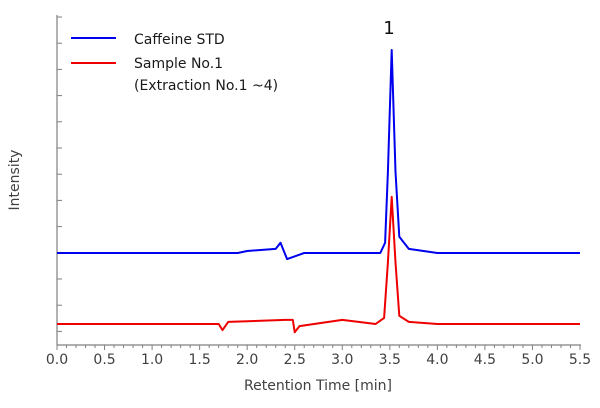  I want to click on x-tick-label: 5.5, so click(580, 360).